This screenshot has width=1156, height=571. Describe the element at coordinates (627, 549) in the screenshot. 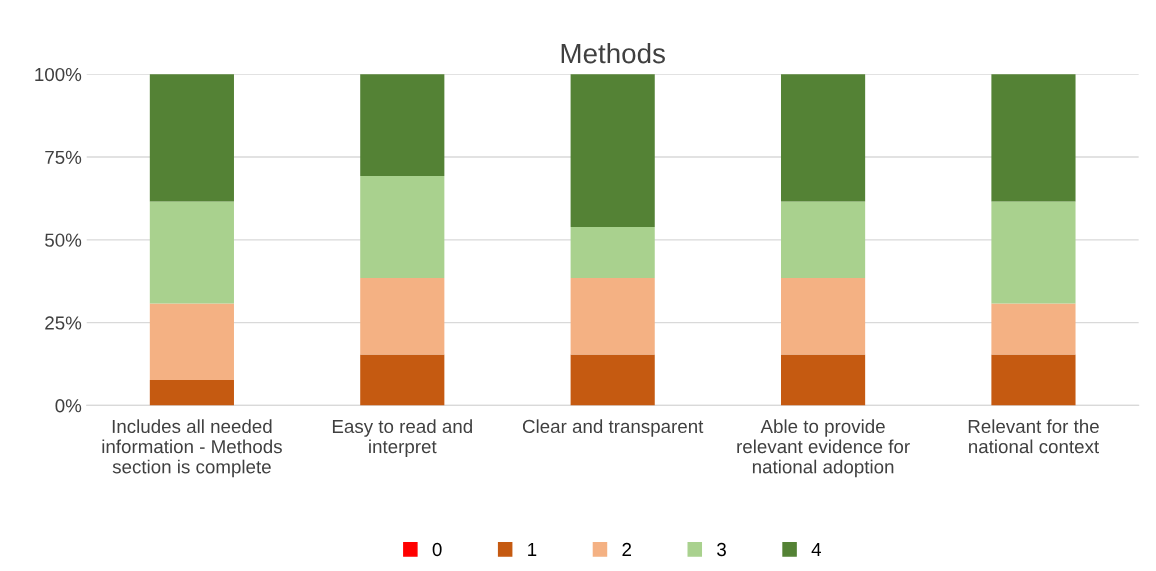

I see `legend-label: 2` at that location.